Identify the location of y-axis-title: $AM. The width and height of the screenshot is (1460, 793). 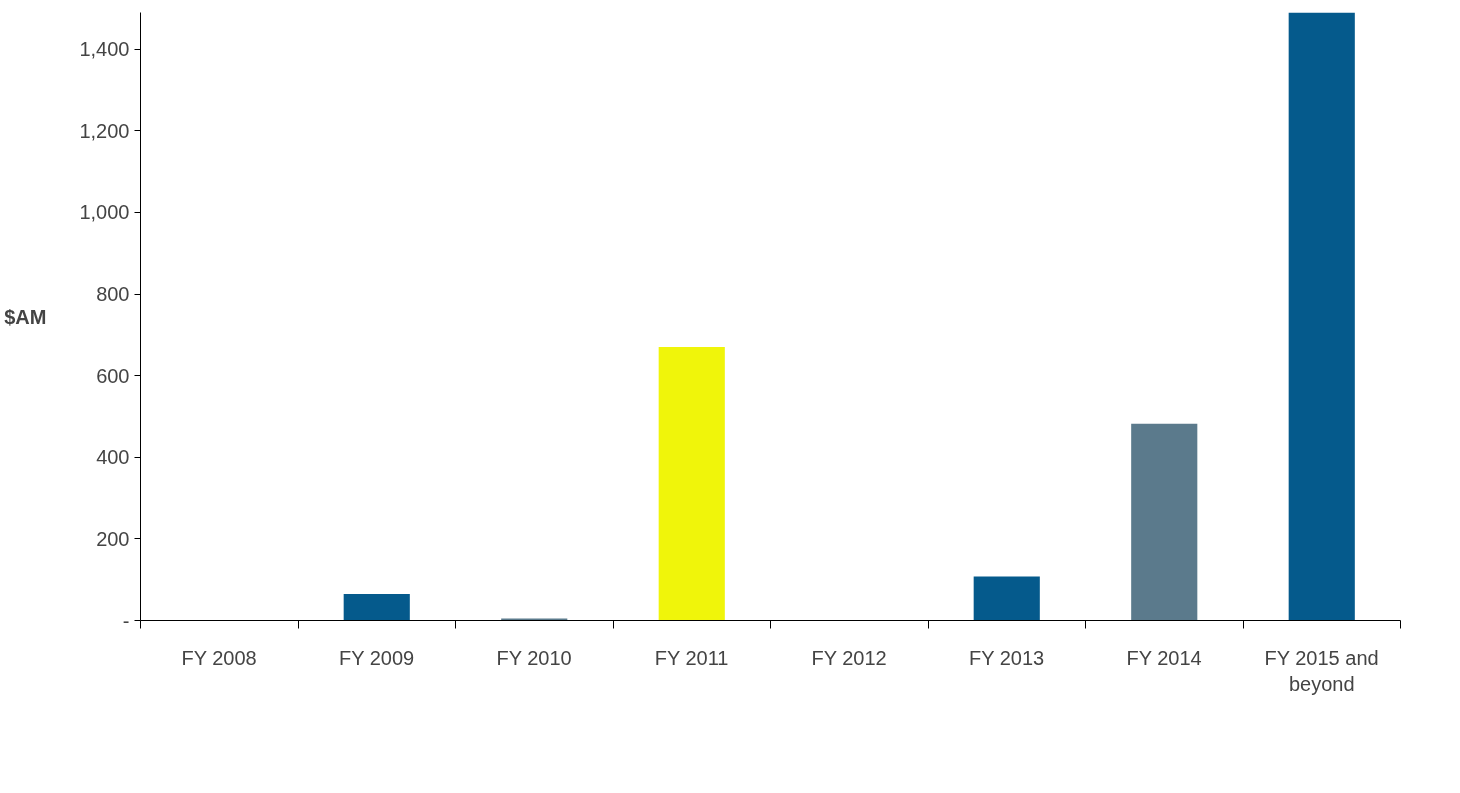
(25, 316).